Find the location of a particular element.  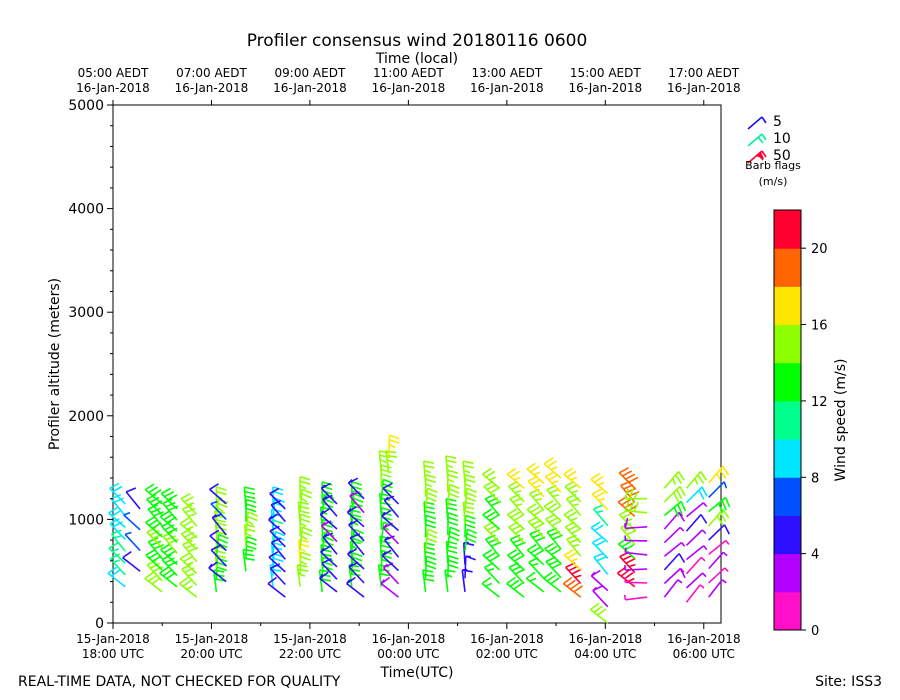

top-tick-time: 07:00 AEDT is located at coordinates (211, 73).